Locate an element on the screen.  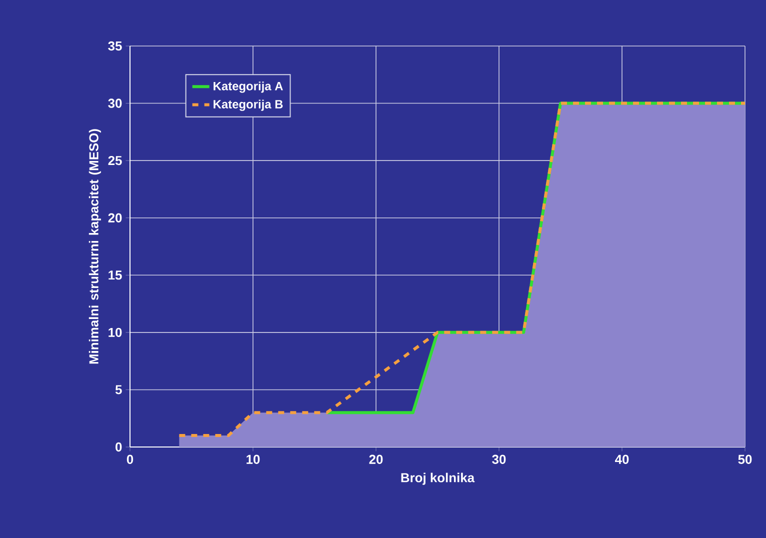
y-tick-label: 35 is located at coordinates (115, 46).